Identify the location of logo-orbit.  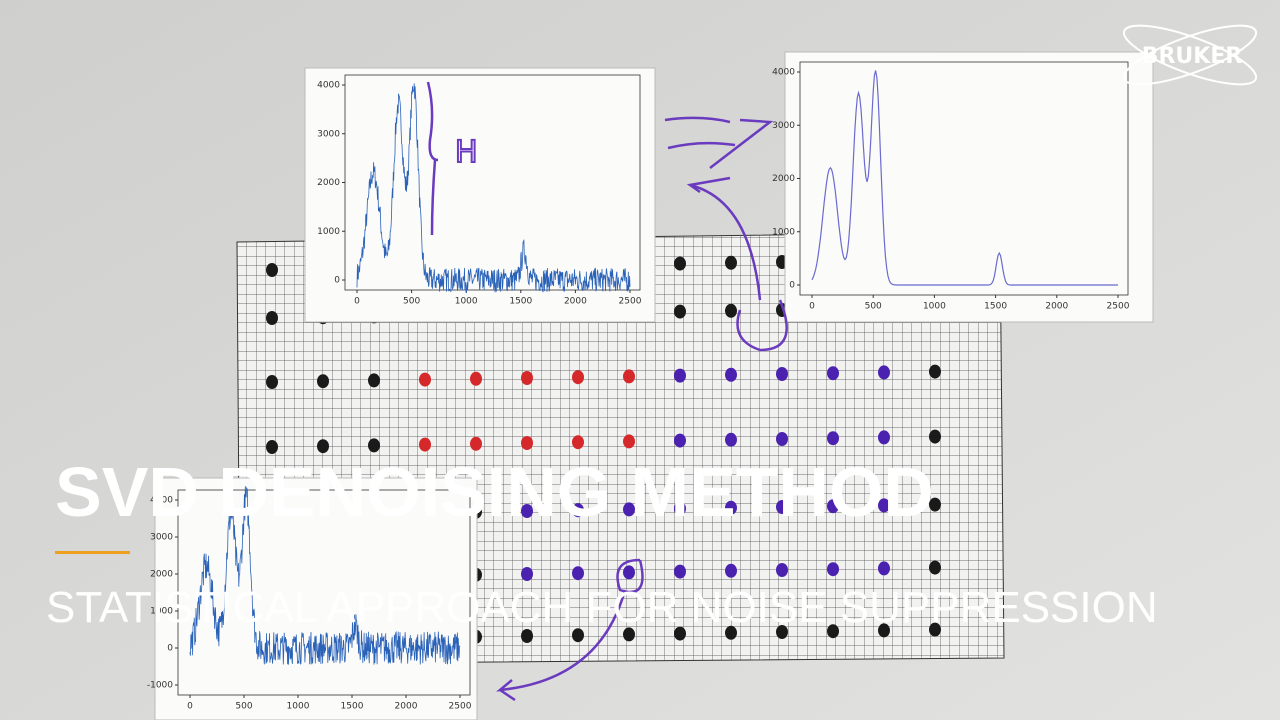
(1190, 55).